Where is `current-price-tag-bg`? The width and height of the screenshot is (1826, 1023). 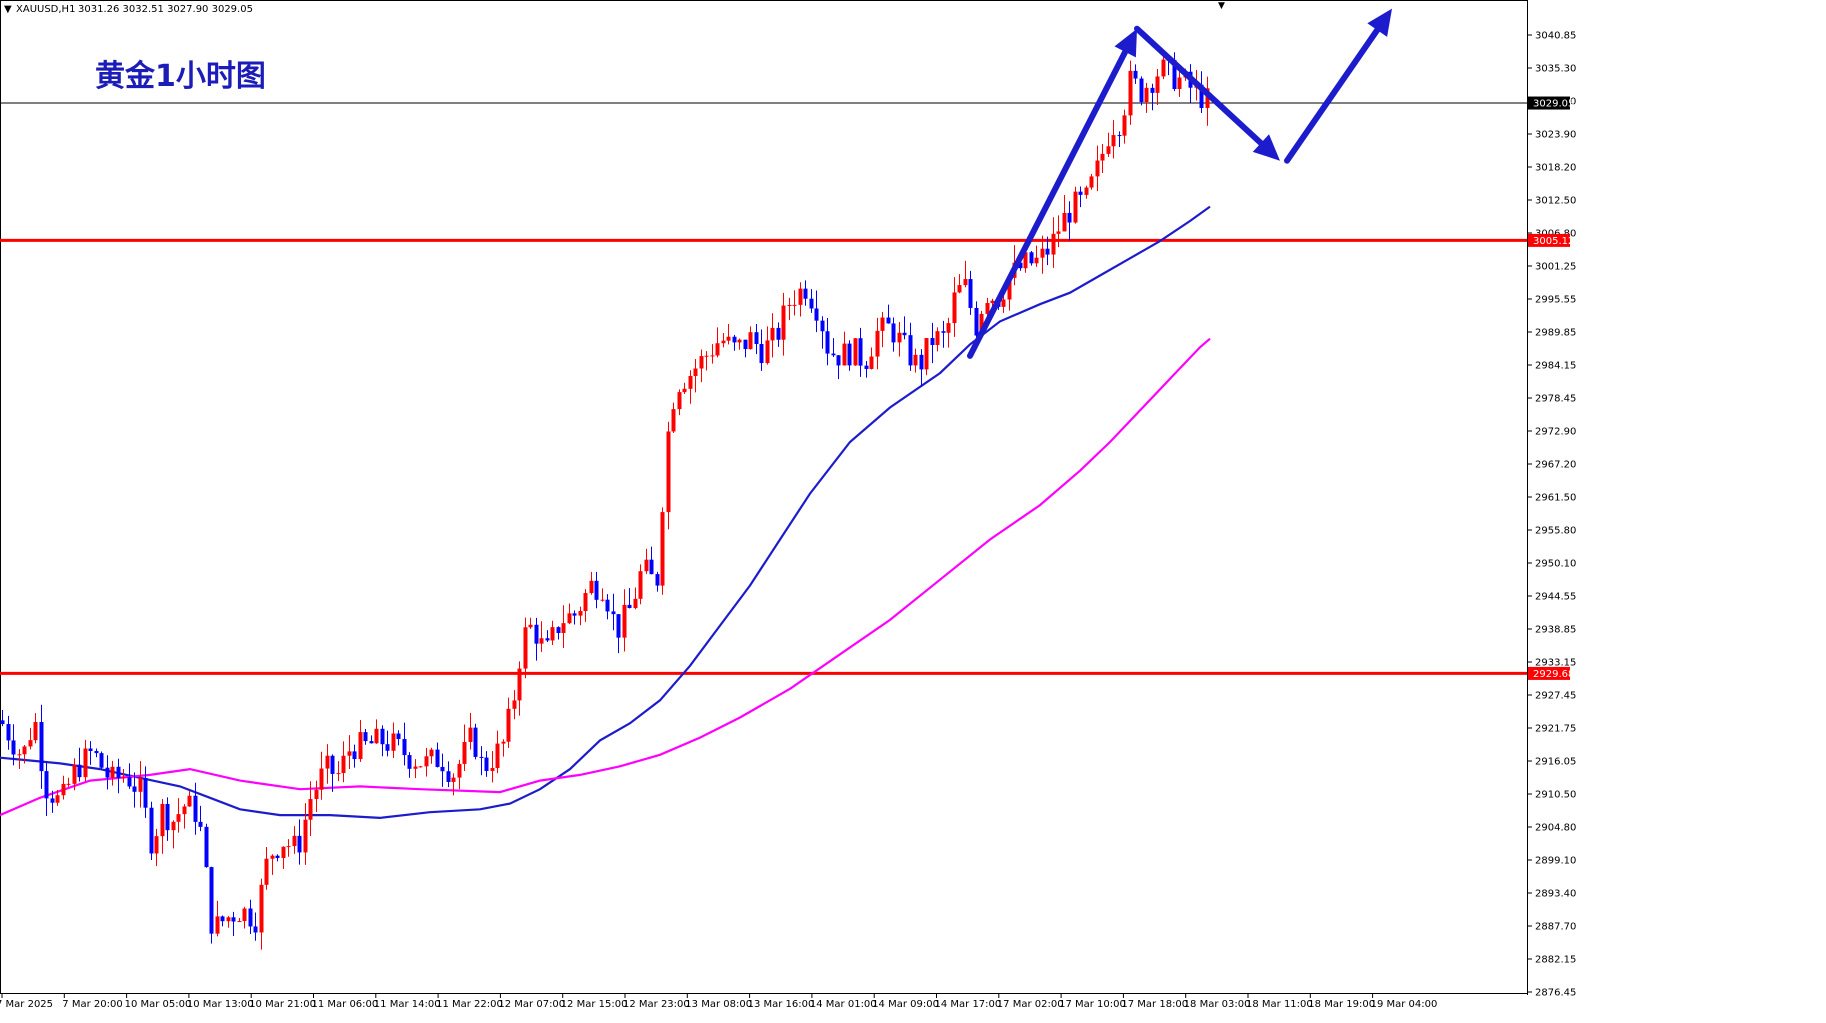 current-price-tag-bg is located at coordinates (1549, 103).